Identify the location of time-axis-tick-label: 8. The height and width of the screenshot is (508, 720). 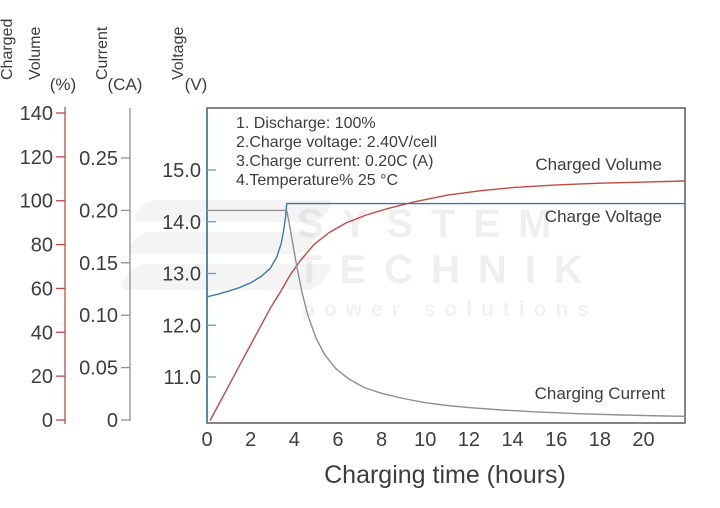
(381, 440).